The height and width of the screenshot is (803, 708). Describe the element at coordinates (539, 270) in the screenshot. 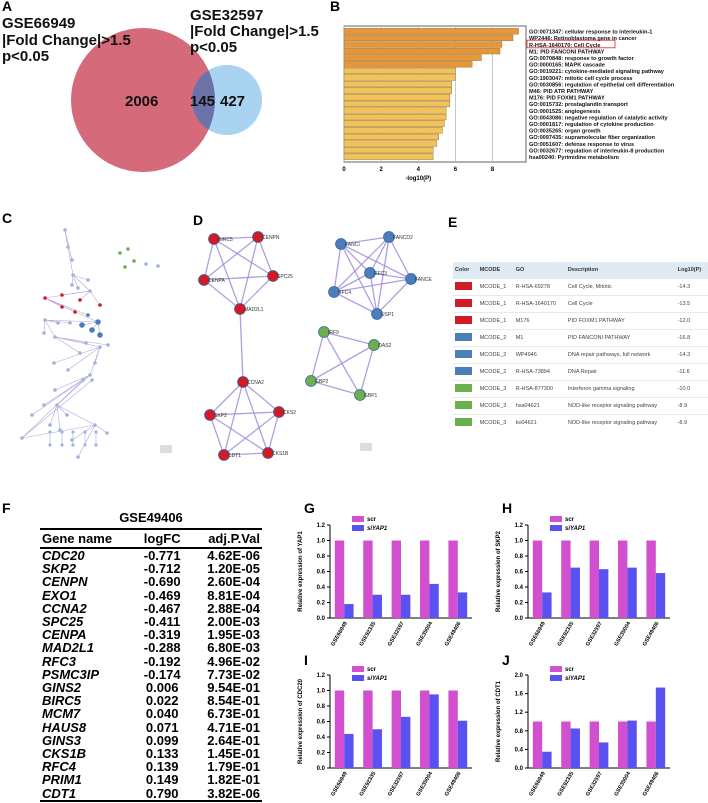

I see `col-go: GO` at that location.